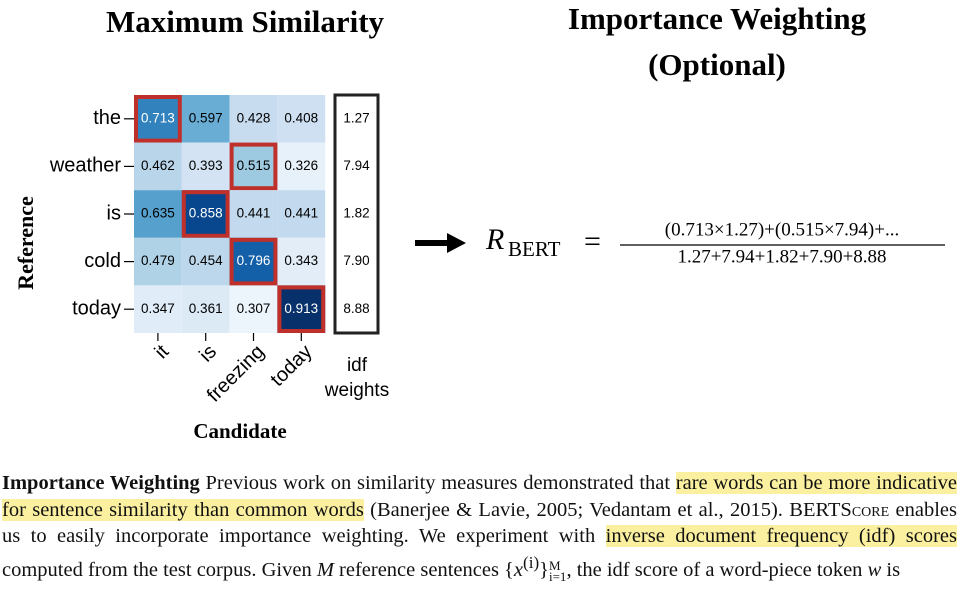 The width and height of the screenshot is (971, 607). What do you see at coordinates (891, 569) in the screenshot?
I see `text-run: is` at bounding box center [891, 569].